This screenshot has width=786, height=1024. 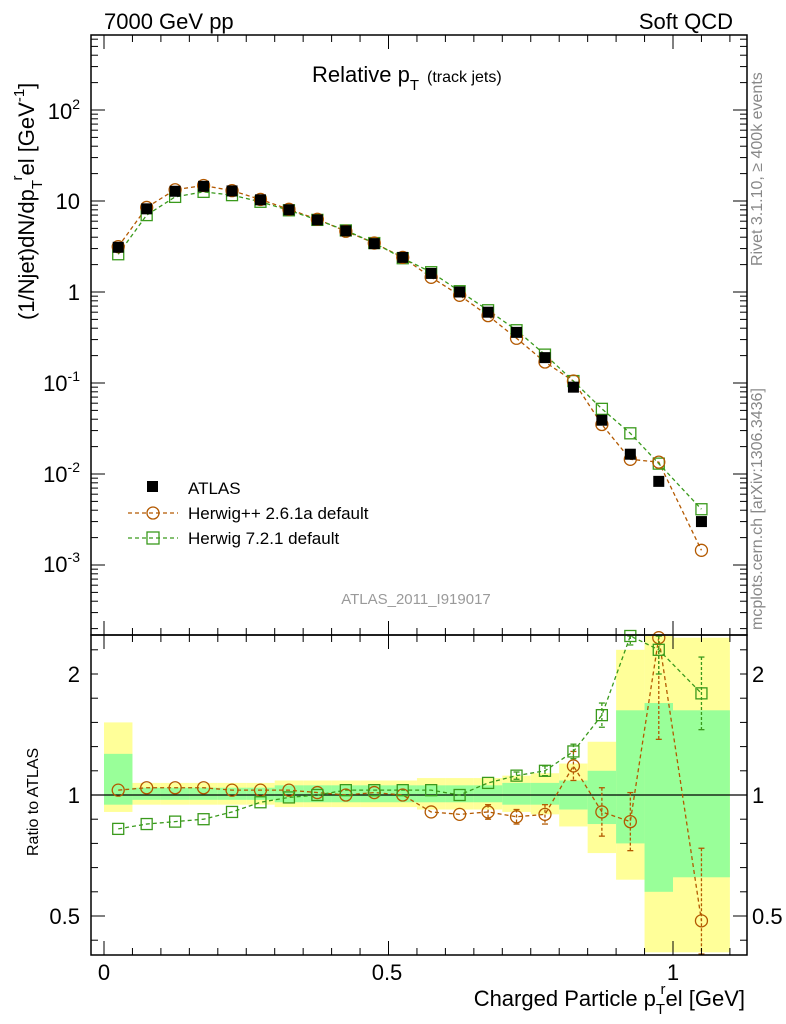 What do you see at coordinates (33, 802) in the screenshot?
I see `ratio-y-axis-label: Ratio to ATLAS` at bounding box center [33, 802].